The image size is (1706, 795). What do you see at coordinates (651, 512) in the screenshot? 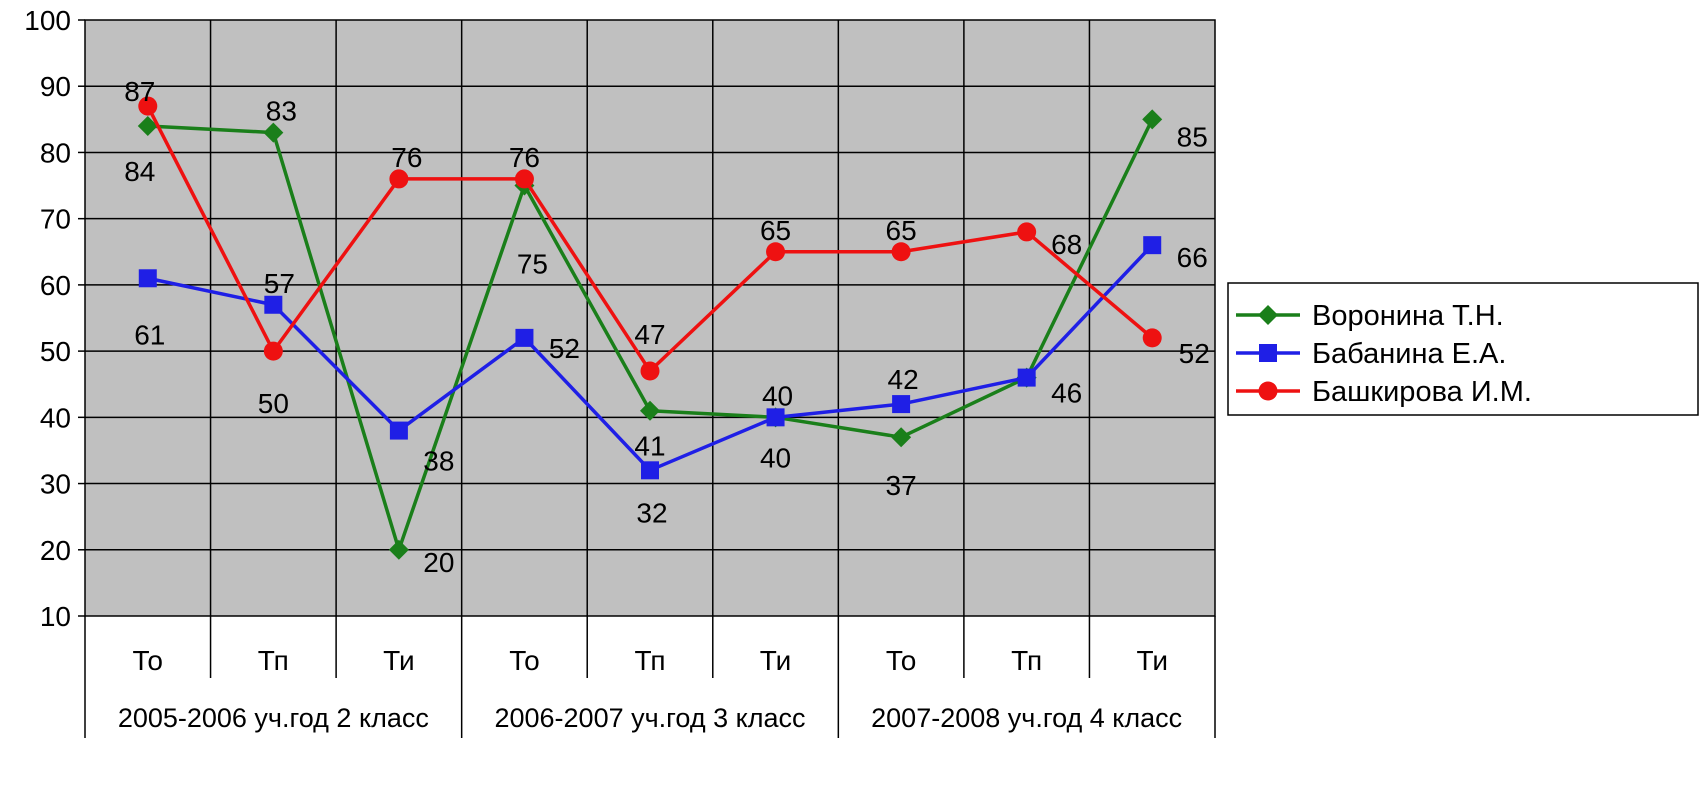
I see `data-label: 32` at bounding box center [651, 512].